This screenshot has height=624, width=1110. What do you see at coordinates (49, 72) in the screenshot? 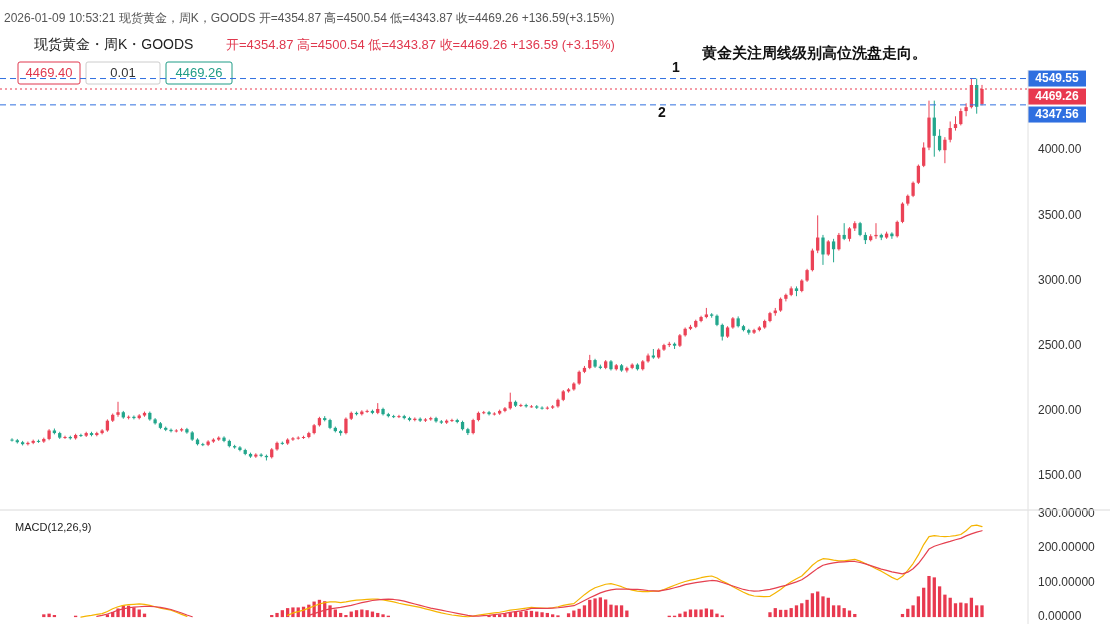
I see `annotation: 4469.40` at bounding box center [49, 72].